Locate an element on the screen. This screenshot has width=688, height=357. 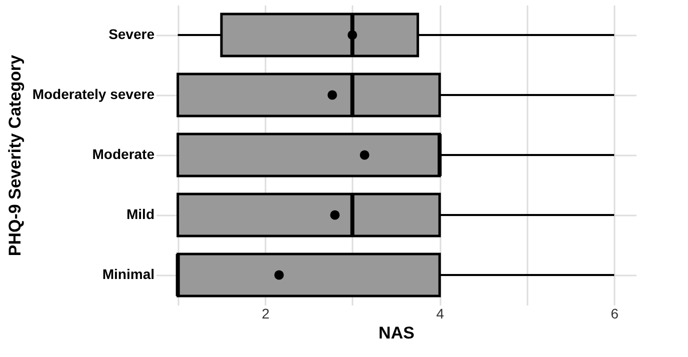
x-tick-label: 6 is located at coordinates (614, 314).